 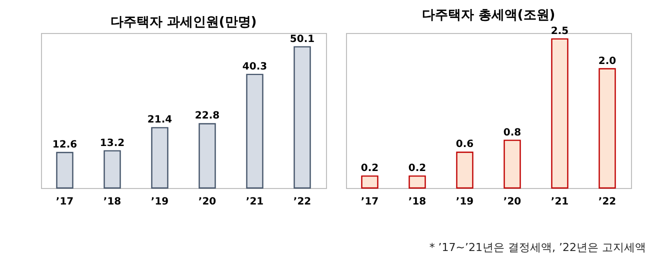 I want to click on text: * ’17~’21년은 결정세액, ’22년은 고지세액, so click(x=537, y=247).